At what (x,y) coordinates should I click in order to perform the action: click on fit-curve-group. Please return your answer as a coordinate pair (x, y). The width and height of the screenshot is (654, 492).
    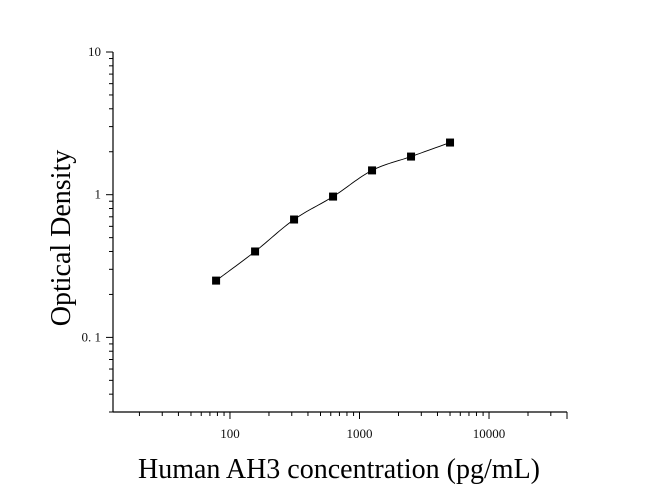
    Looking at the image, I should click on (333, 211).